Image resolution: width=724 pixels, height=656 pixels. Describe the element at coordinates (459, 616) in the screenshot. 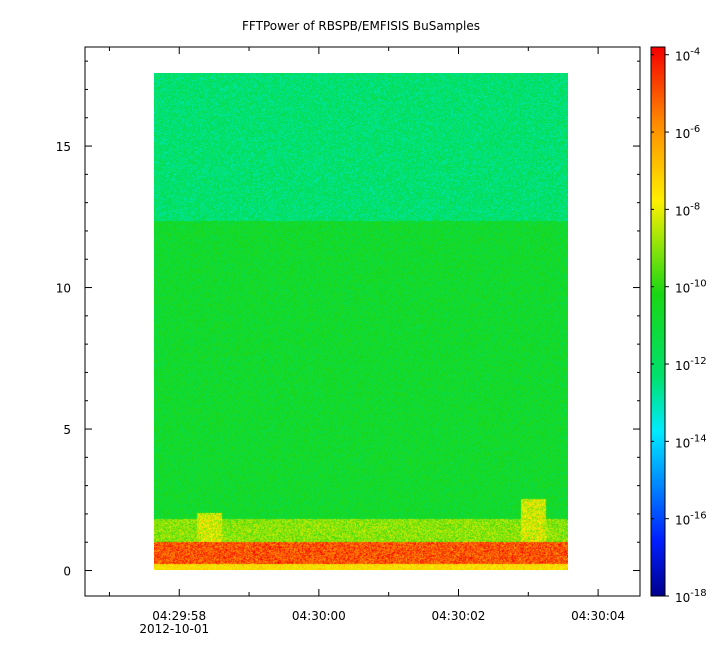

I see `x-tick-label: 04:30:02` at that location.